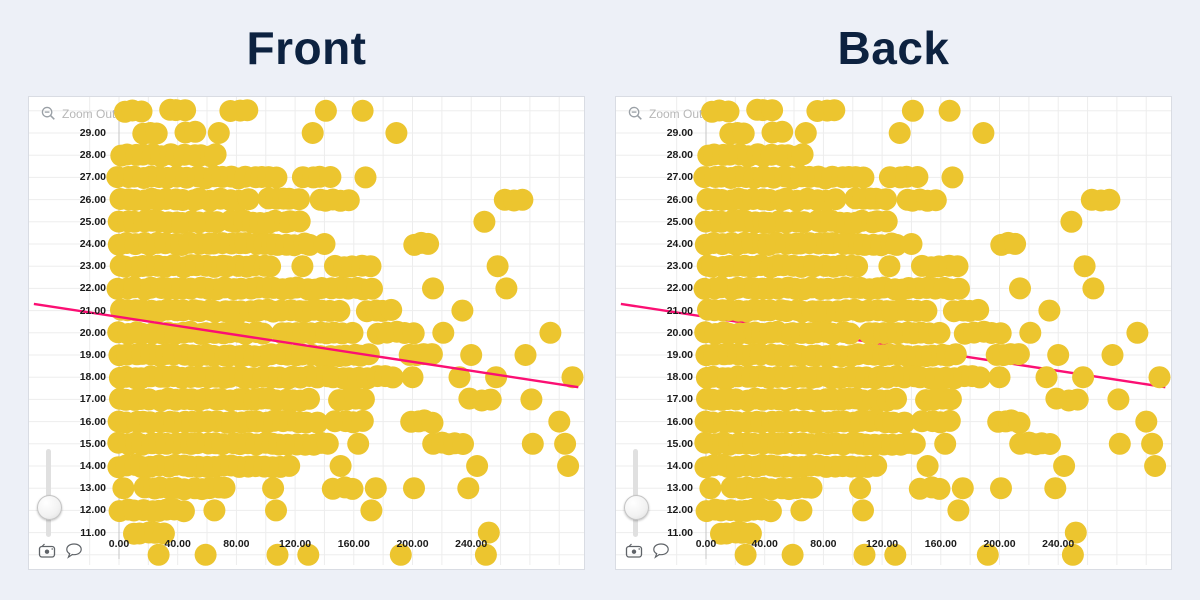 The width and height of the screenshot is (1200, 600). Describe the element at coordinates (306, 48) in the screenshot. I see `panel-title-front: Front` at that location.